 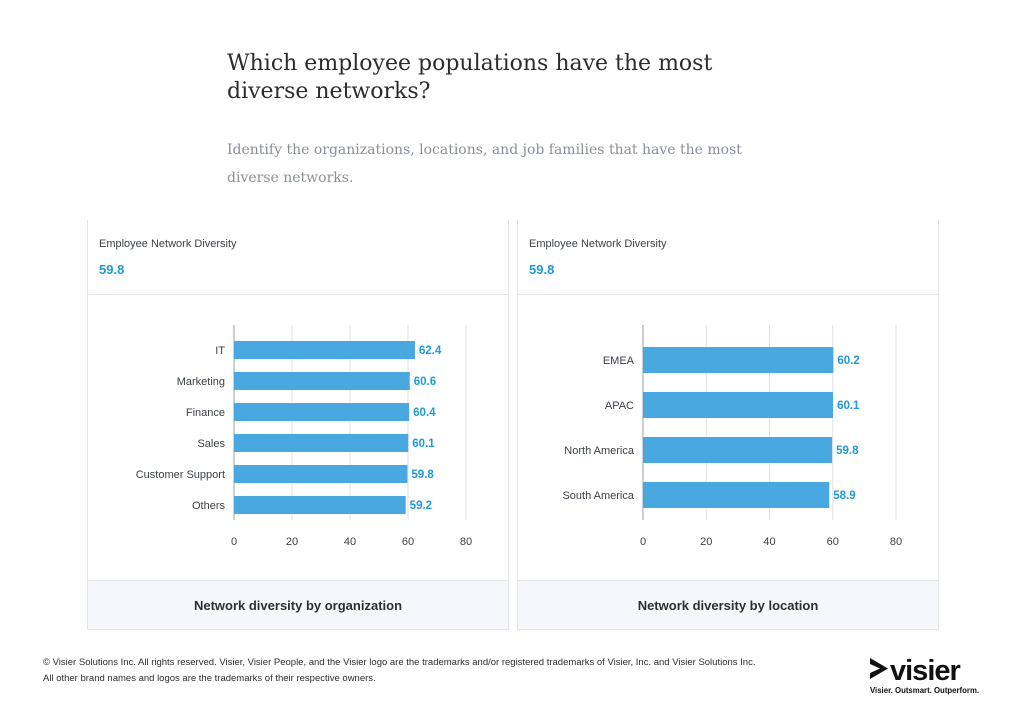 What do you see at coordinates (738, 450) in the screenshot?
I see `bar-north-america` at bounding box center [738, 450].